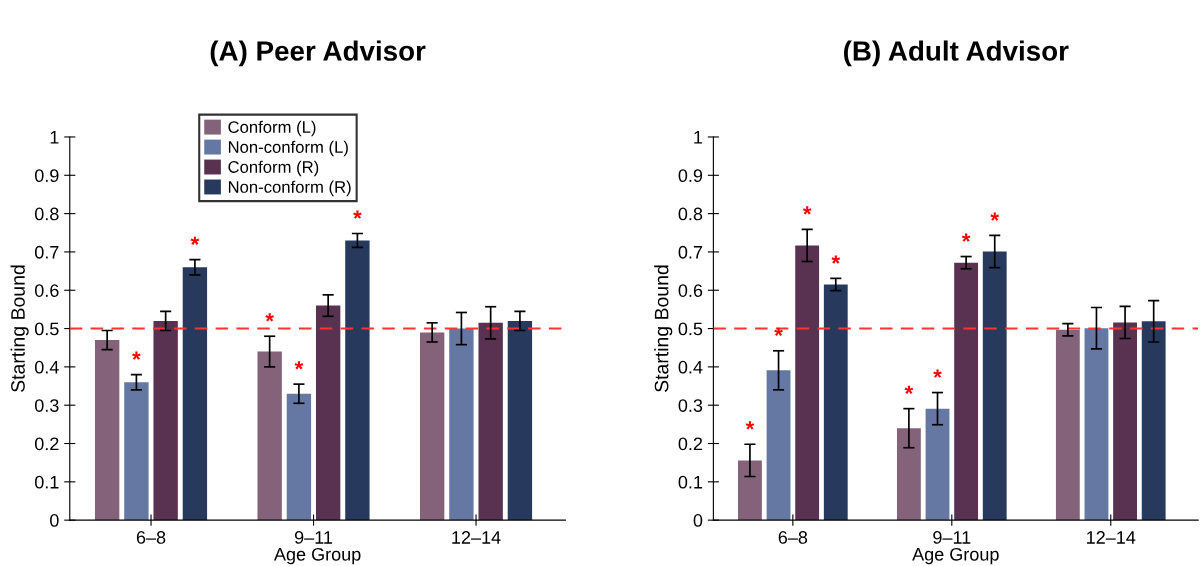 The image size is (1203, 566). What do you see at coordinates (956, 53) in the screenshot?
I see `chart-title: (B) Adult Advisor` at bounding box center [956, 53].